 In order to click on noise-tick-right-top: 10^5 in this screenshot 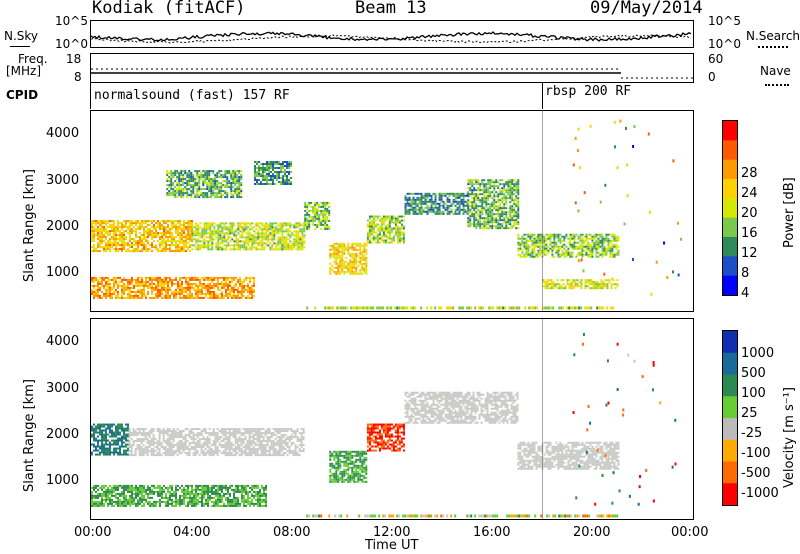, I will do `click(724, 21)`.